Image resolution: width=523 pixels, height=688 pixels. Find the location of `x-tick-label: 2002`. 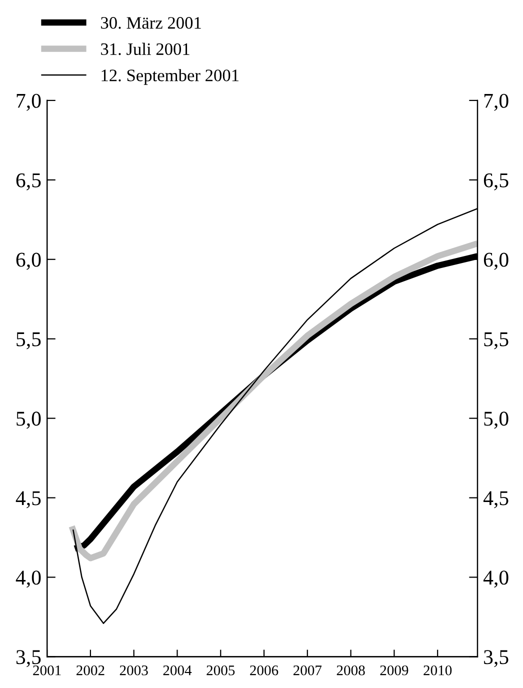

x-tick-label: 2002 is located at coordinates (90, 670).